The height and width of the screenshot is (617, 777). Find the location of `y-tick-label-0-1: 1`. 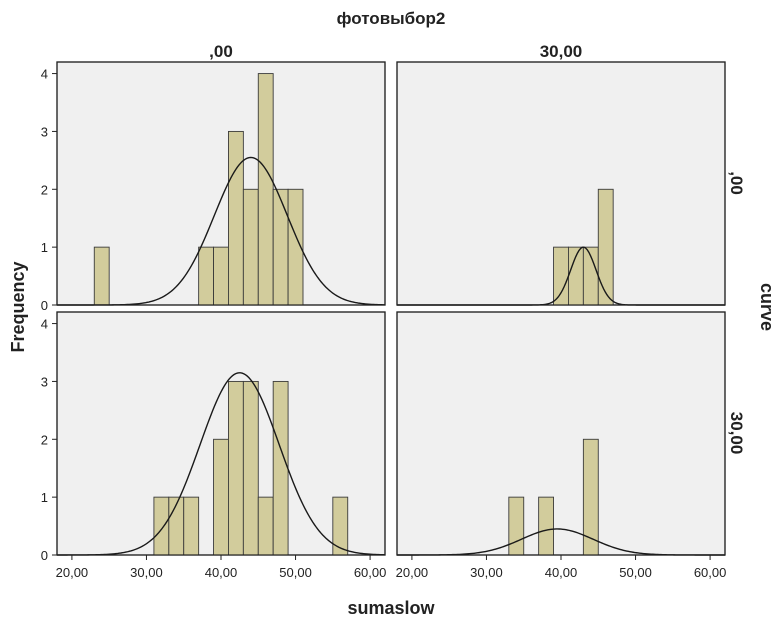

y-tick-label-0-1: 1 is located at coordinates (44, 247).